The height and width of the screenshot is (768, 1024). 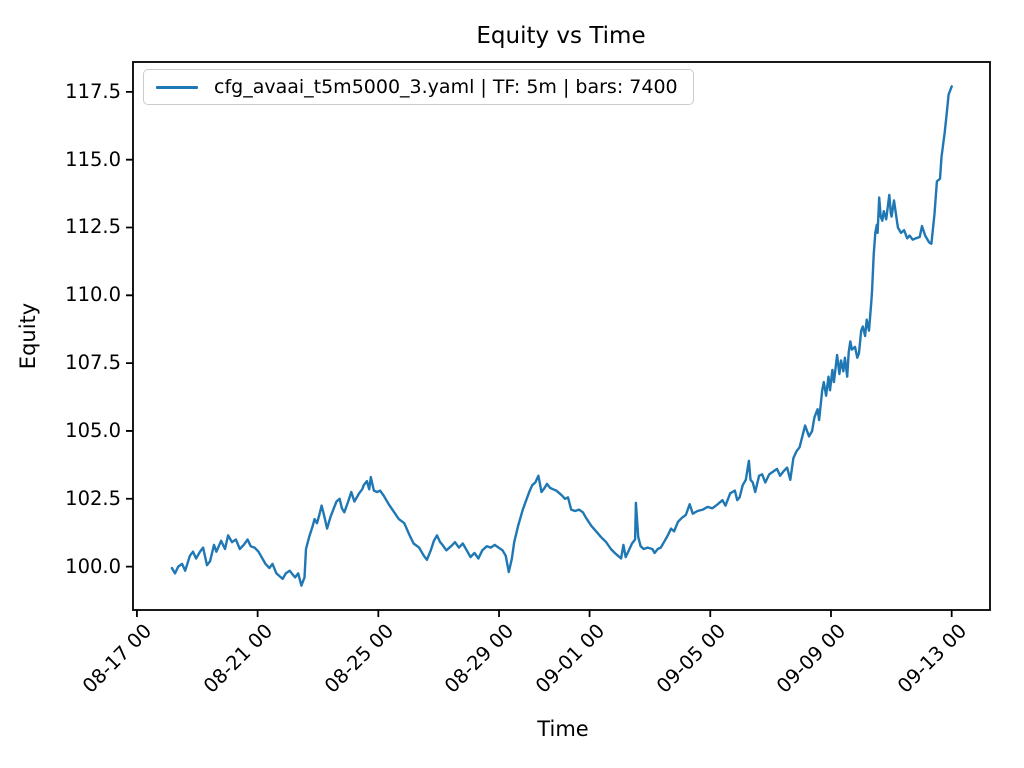 What do you see at coordinates (93, 430) in the screenshot?
I see `y-tick-label: 105.0` at bounding box center [93, 430].